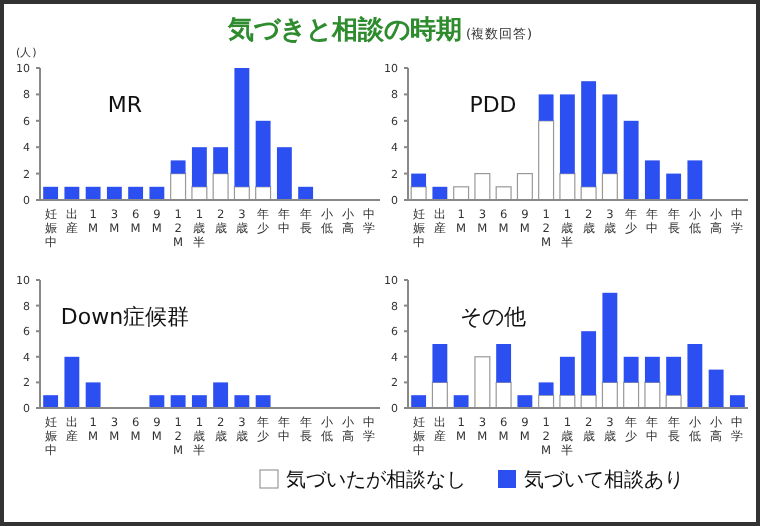  Describe the element at coordinates (343, 30) in the screenshot. I see `text: 気づきと相談の時期` at that location.